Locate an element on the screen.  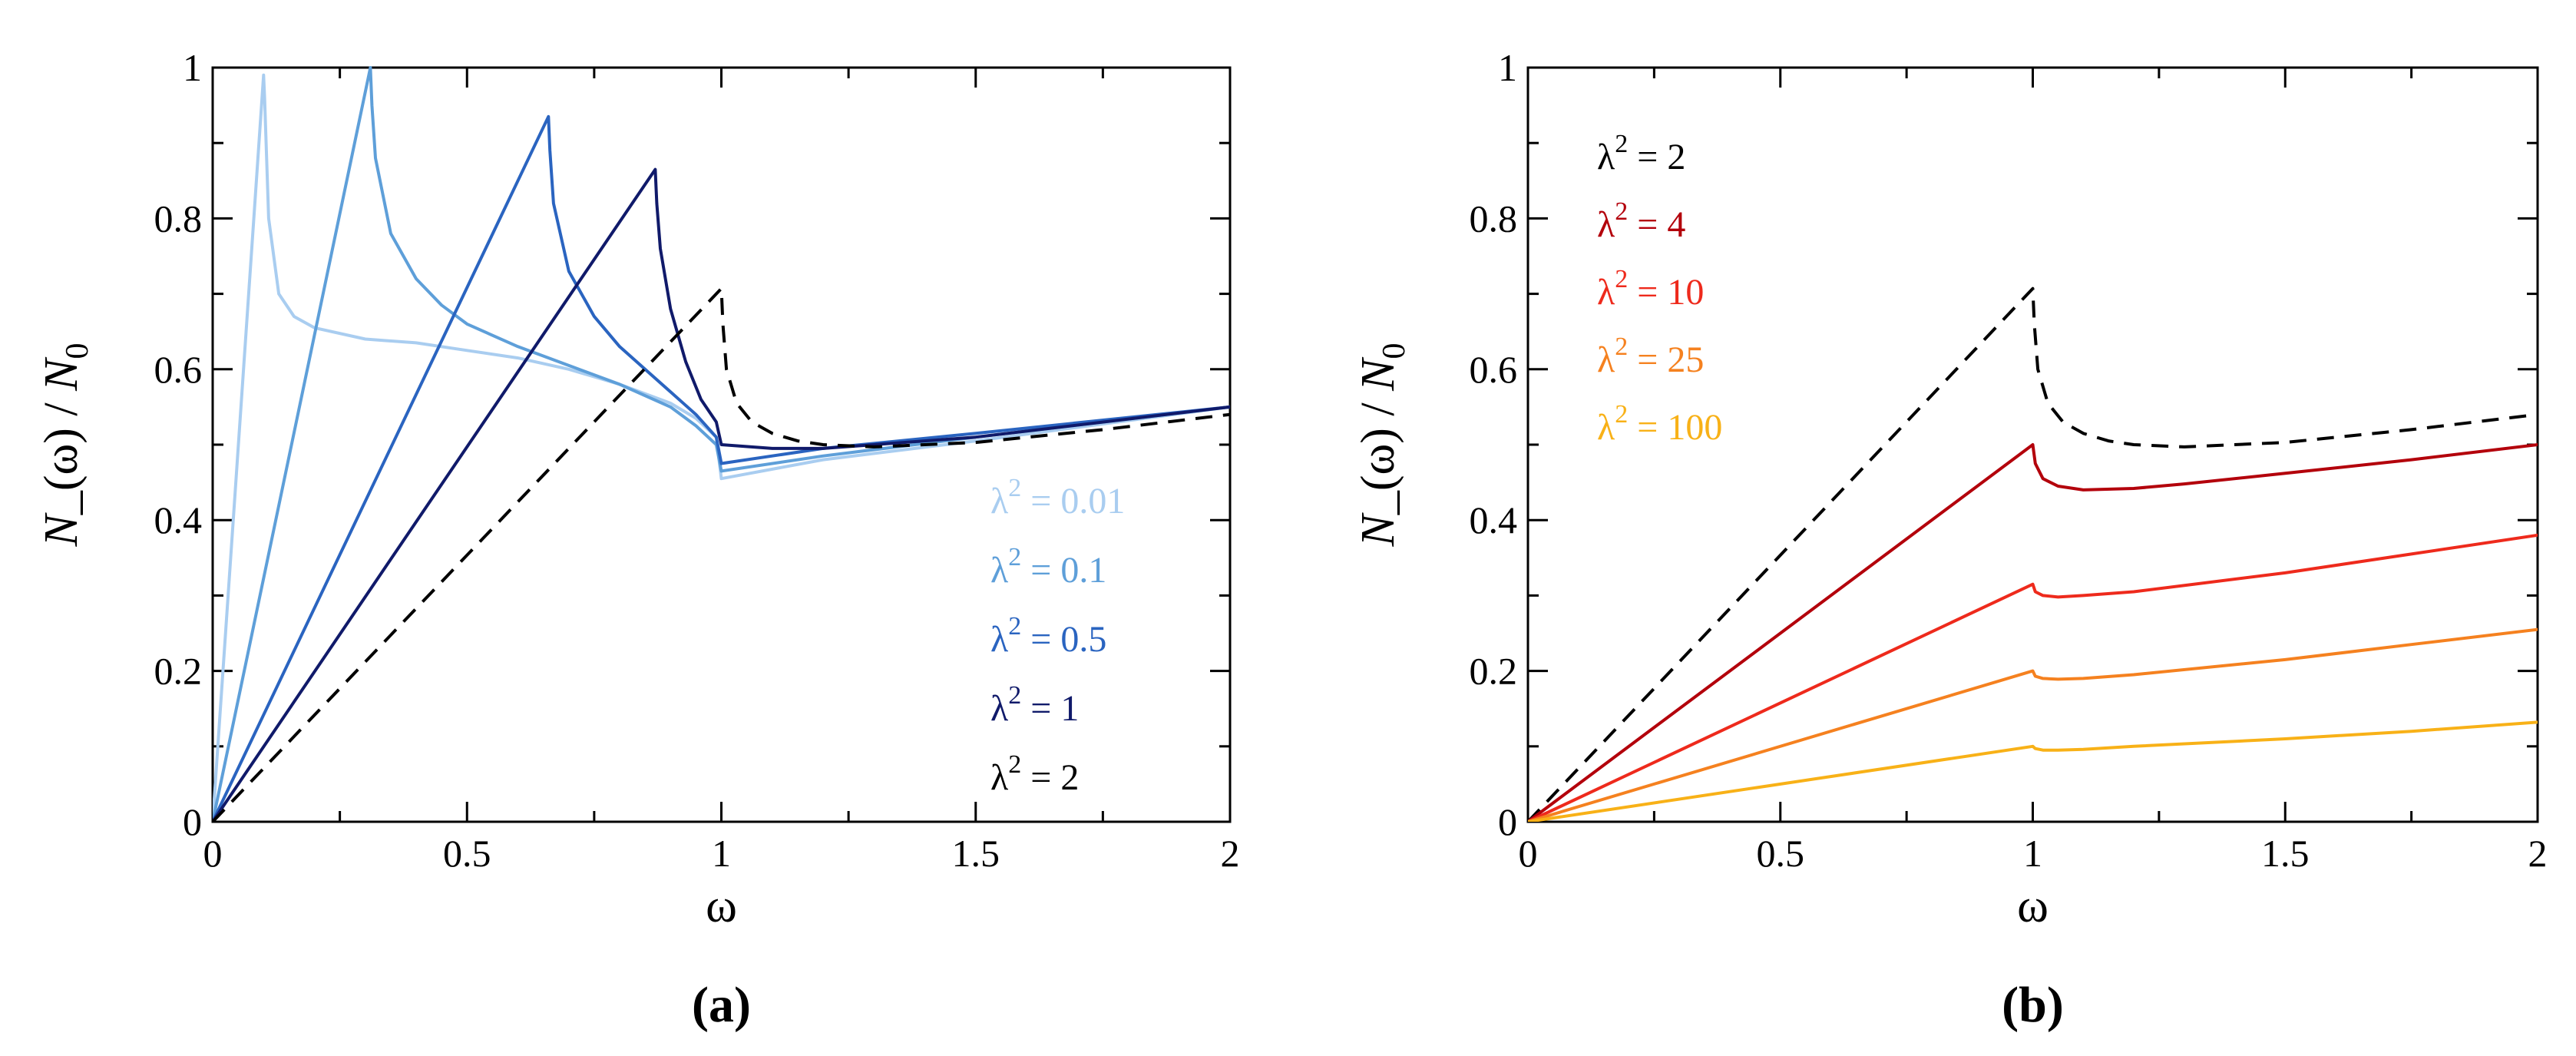
panel-label: (b) is located at coordinates (2033, 1005).